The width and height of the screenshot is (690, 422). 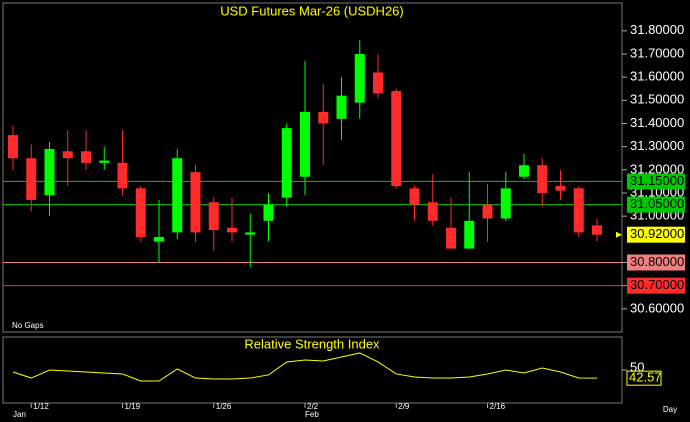 I want to click on x-tick-label: 2/16, so click(x=498, y=406).